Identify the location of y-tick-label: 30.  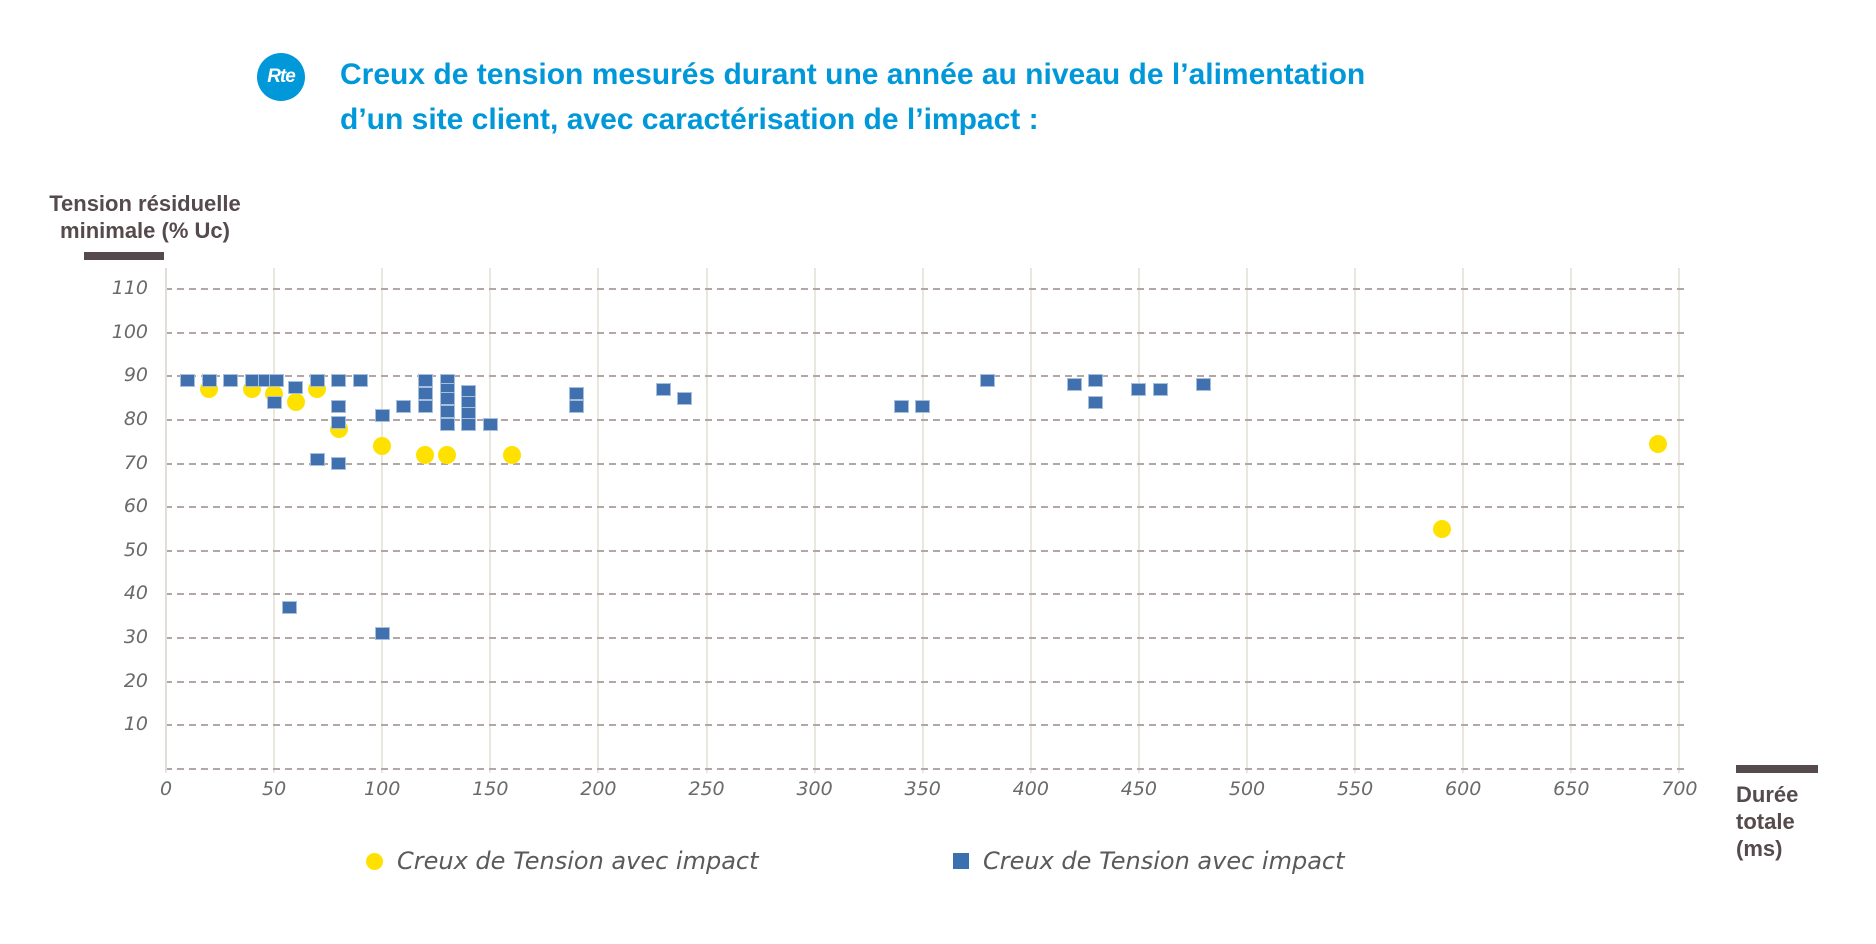
(135, 637).